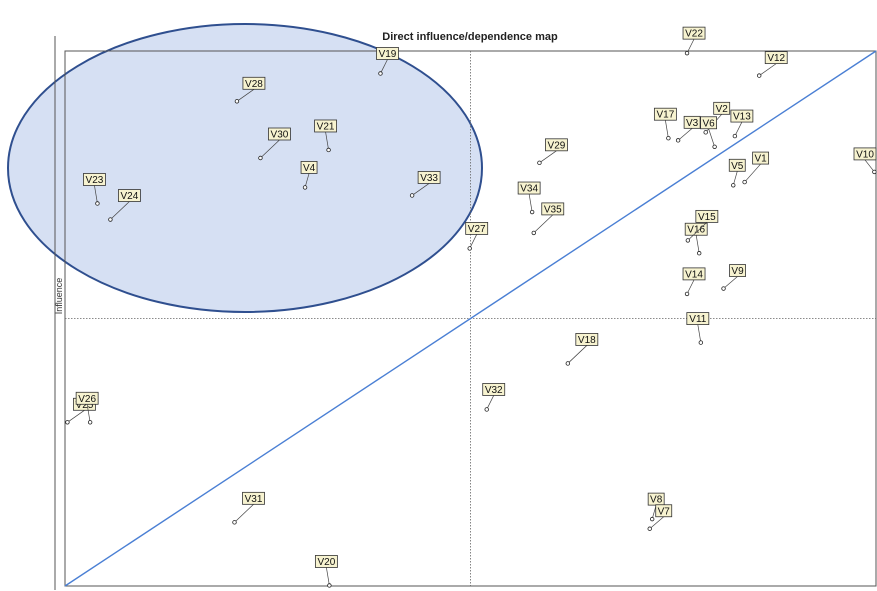 The image size is (877, 591). What do you see at coordinates (665, 115) in the screenshot?
I see `point-label: V17` at bounding box center [665, 115].